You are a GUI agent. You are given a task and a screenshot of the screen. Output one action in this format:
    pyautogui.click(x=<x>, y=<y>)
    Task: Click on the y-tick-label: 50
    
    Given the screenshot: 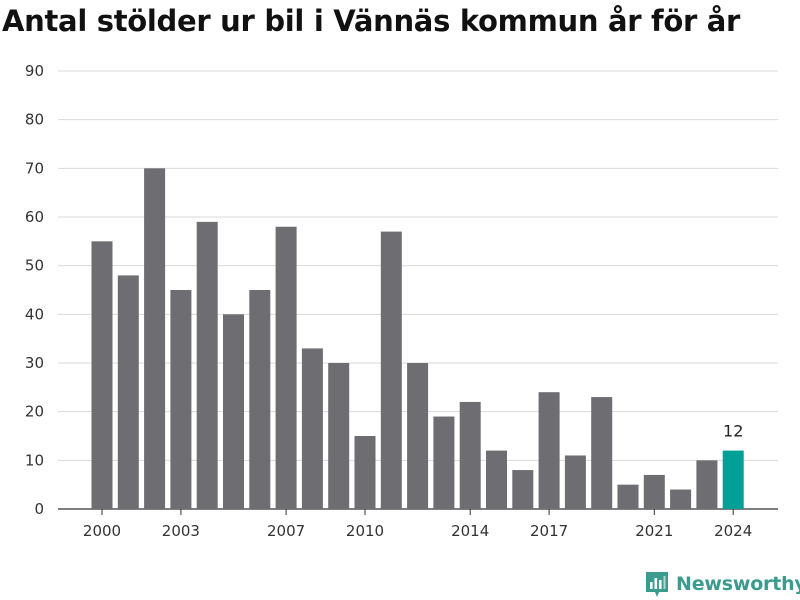 What is the action you would take?
    pyautogui.click(x=34, y=266)
    